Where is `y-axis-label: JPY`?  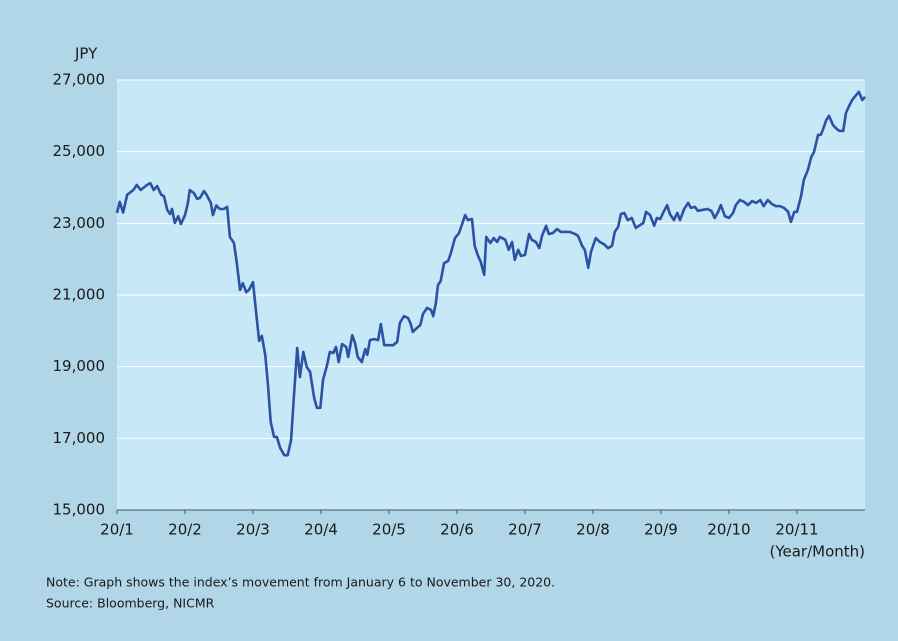
y-axis-label: JPY is located at coordinates (86, 54).